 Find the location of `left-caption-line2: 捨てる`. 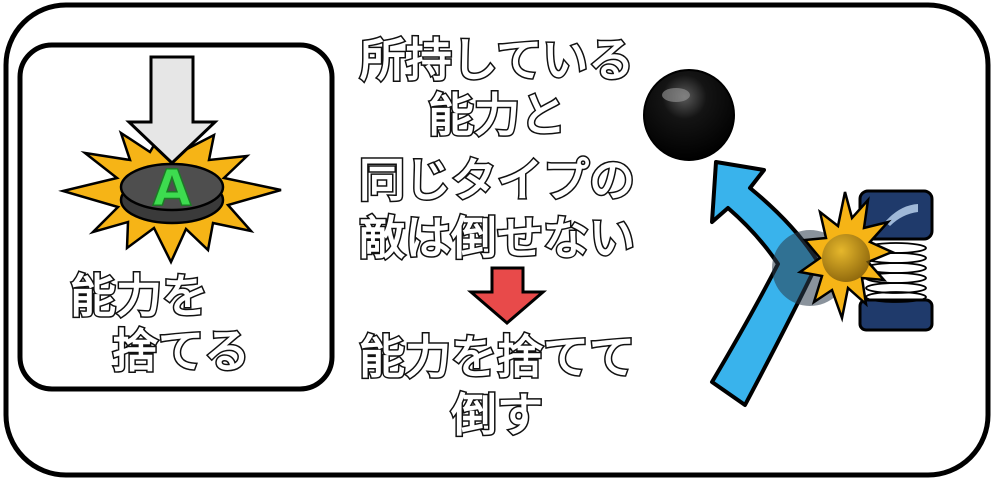

left-caption-line2: 捨てる is located at coordinates (181, 351).